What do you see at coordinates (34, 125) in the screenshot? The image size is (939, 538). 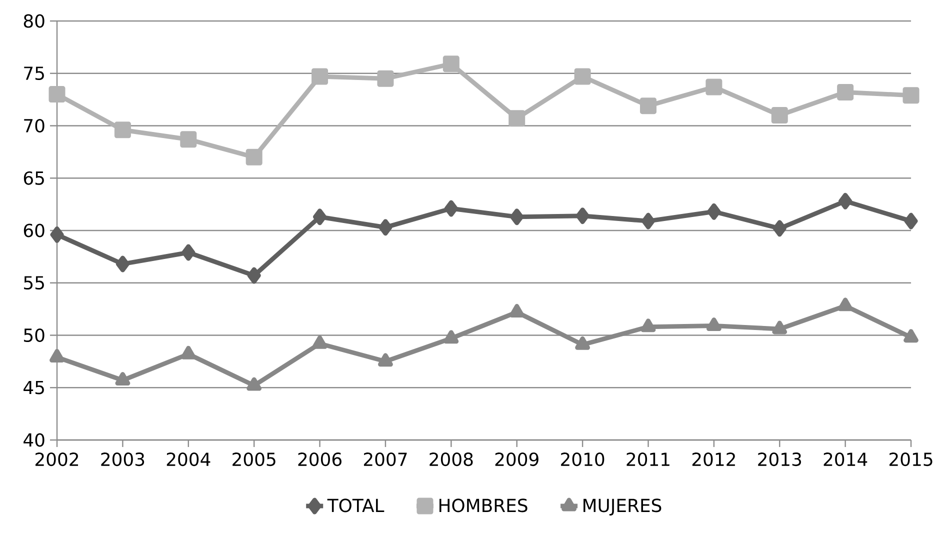 I see `y-tick-label: 70` at bounding box center [34, 125].